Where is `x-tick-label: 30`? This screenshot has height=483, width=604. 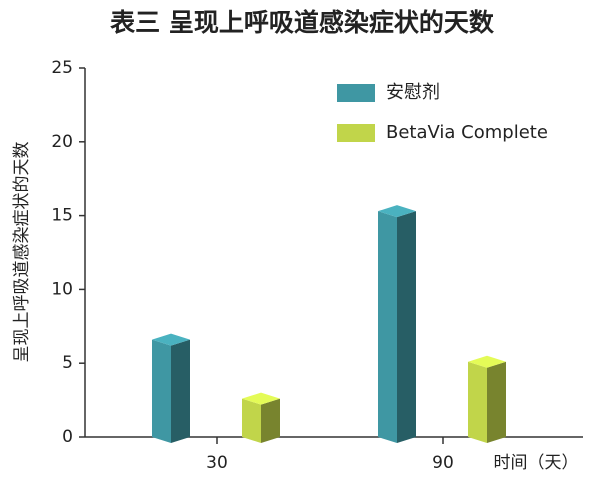
x-tick-label: 30 is located at coordinates (217, 463).